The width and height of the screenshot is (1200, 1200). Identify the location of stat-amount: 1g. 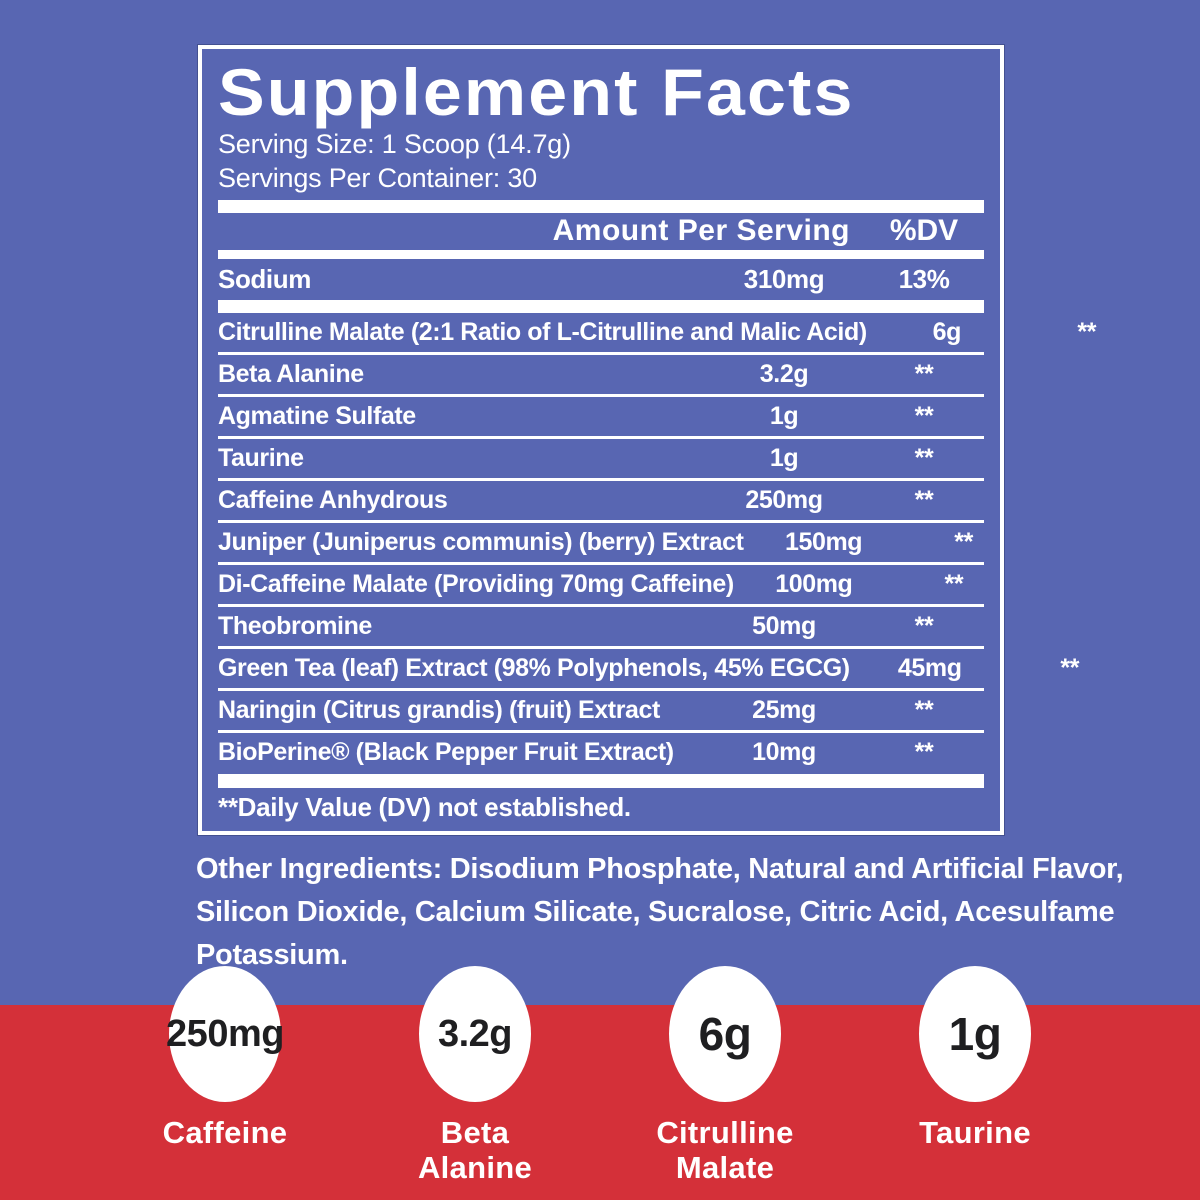
(975, 1034).